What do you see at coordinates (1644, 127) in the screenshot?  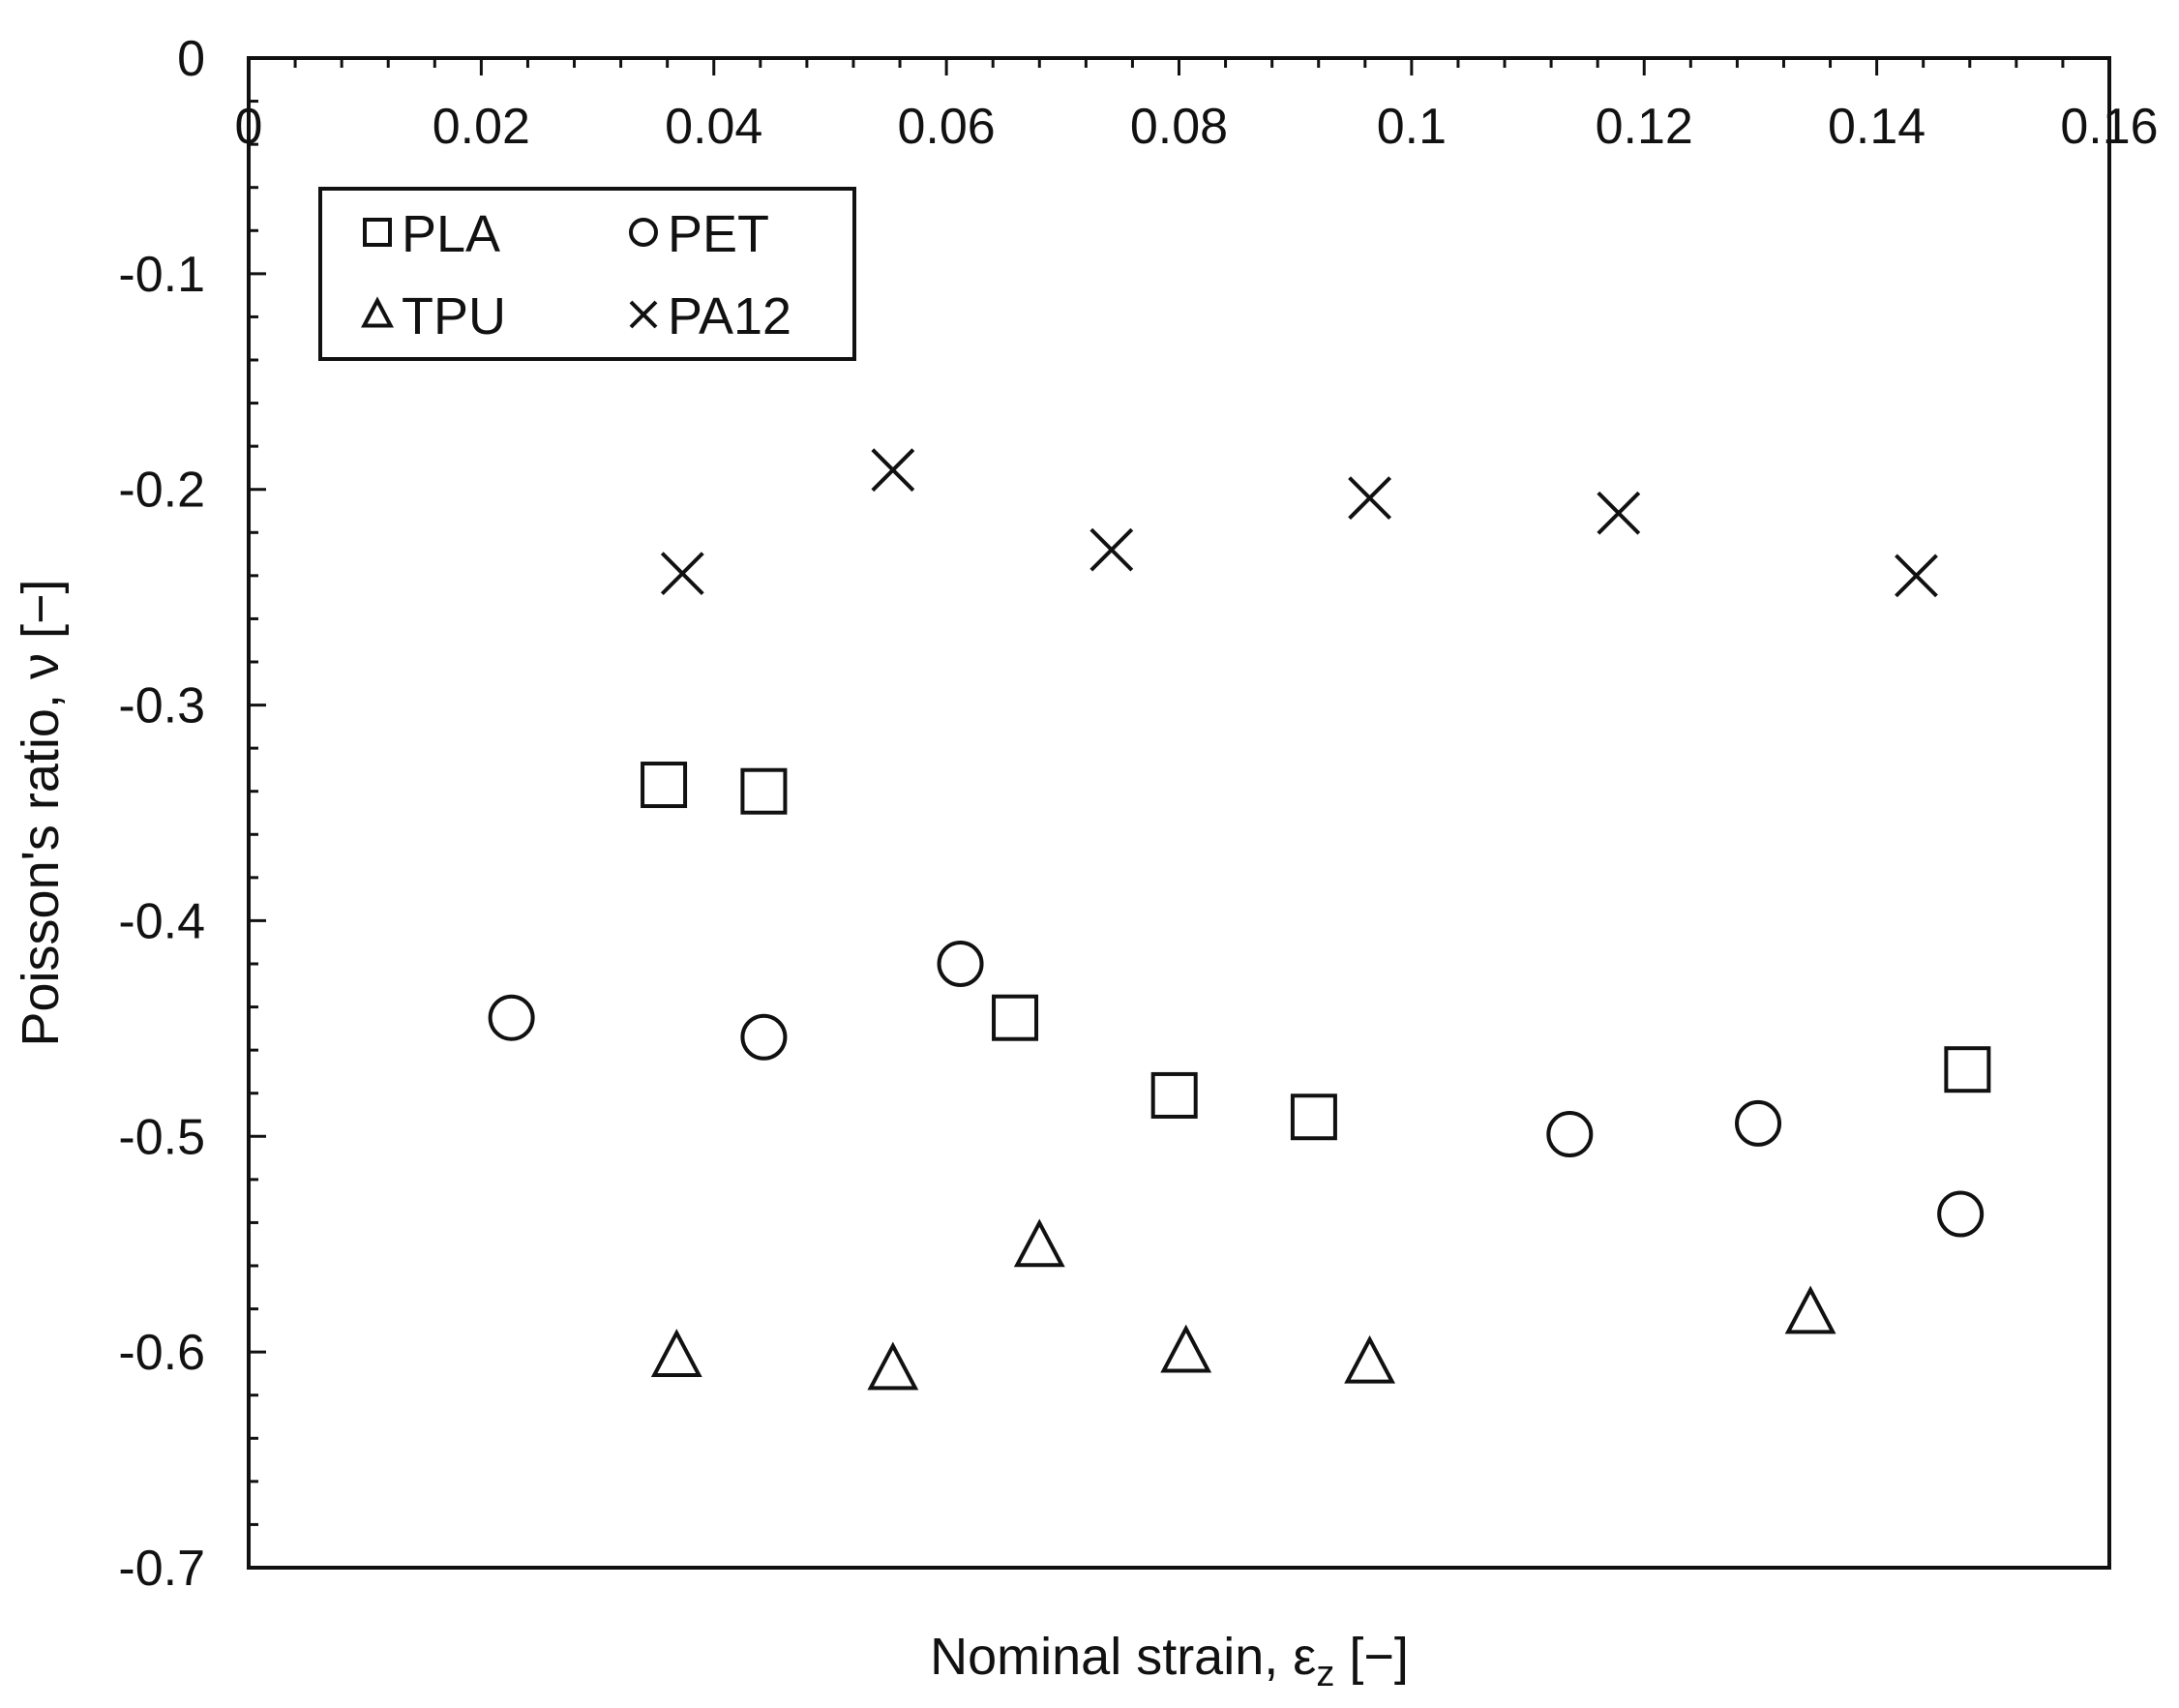 I see `x-tick-label: 0.12` at bounding box center [1644, 127].